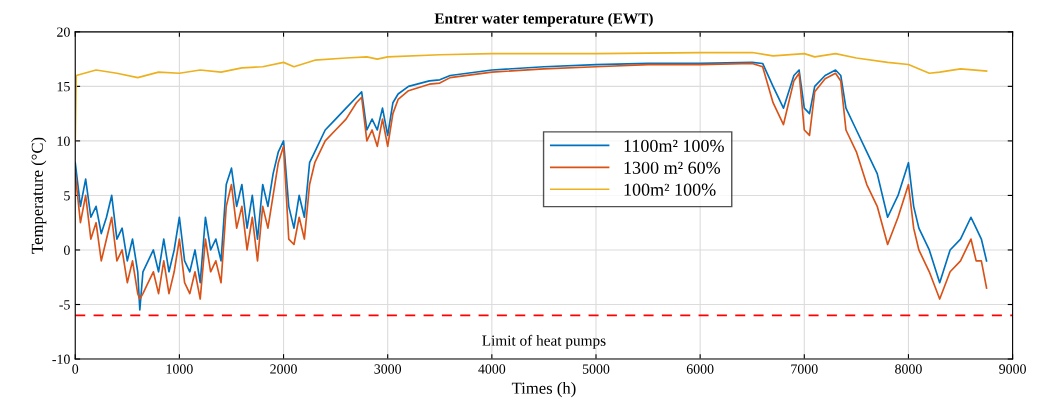 Image resolution: width=1045 pixels, height=408 pixels. I want to click on x-tick-label: 8000, so click(908, 369).